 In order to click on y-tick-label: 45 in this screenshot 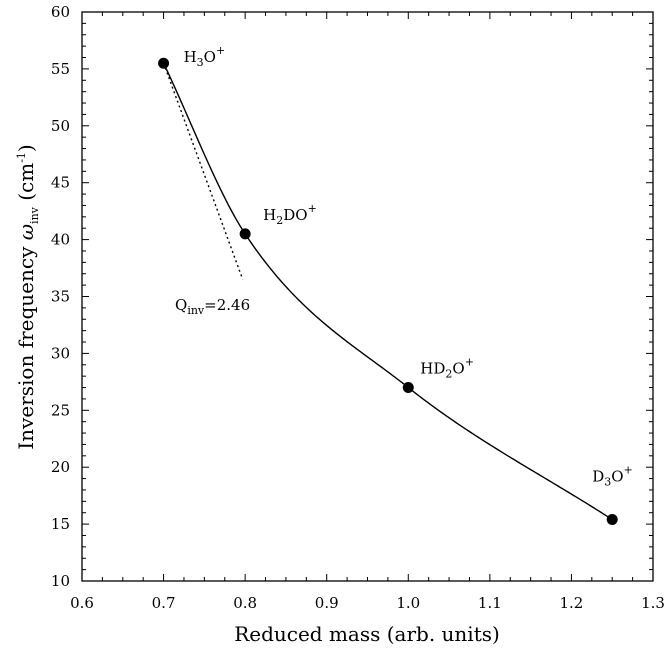, I will do `click(60, 183)`.